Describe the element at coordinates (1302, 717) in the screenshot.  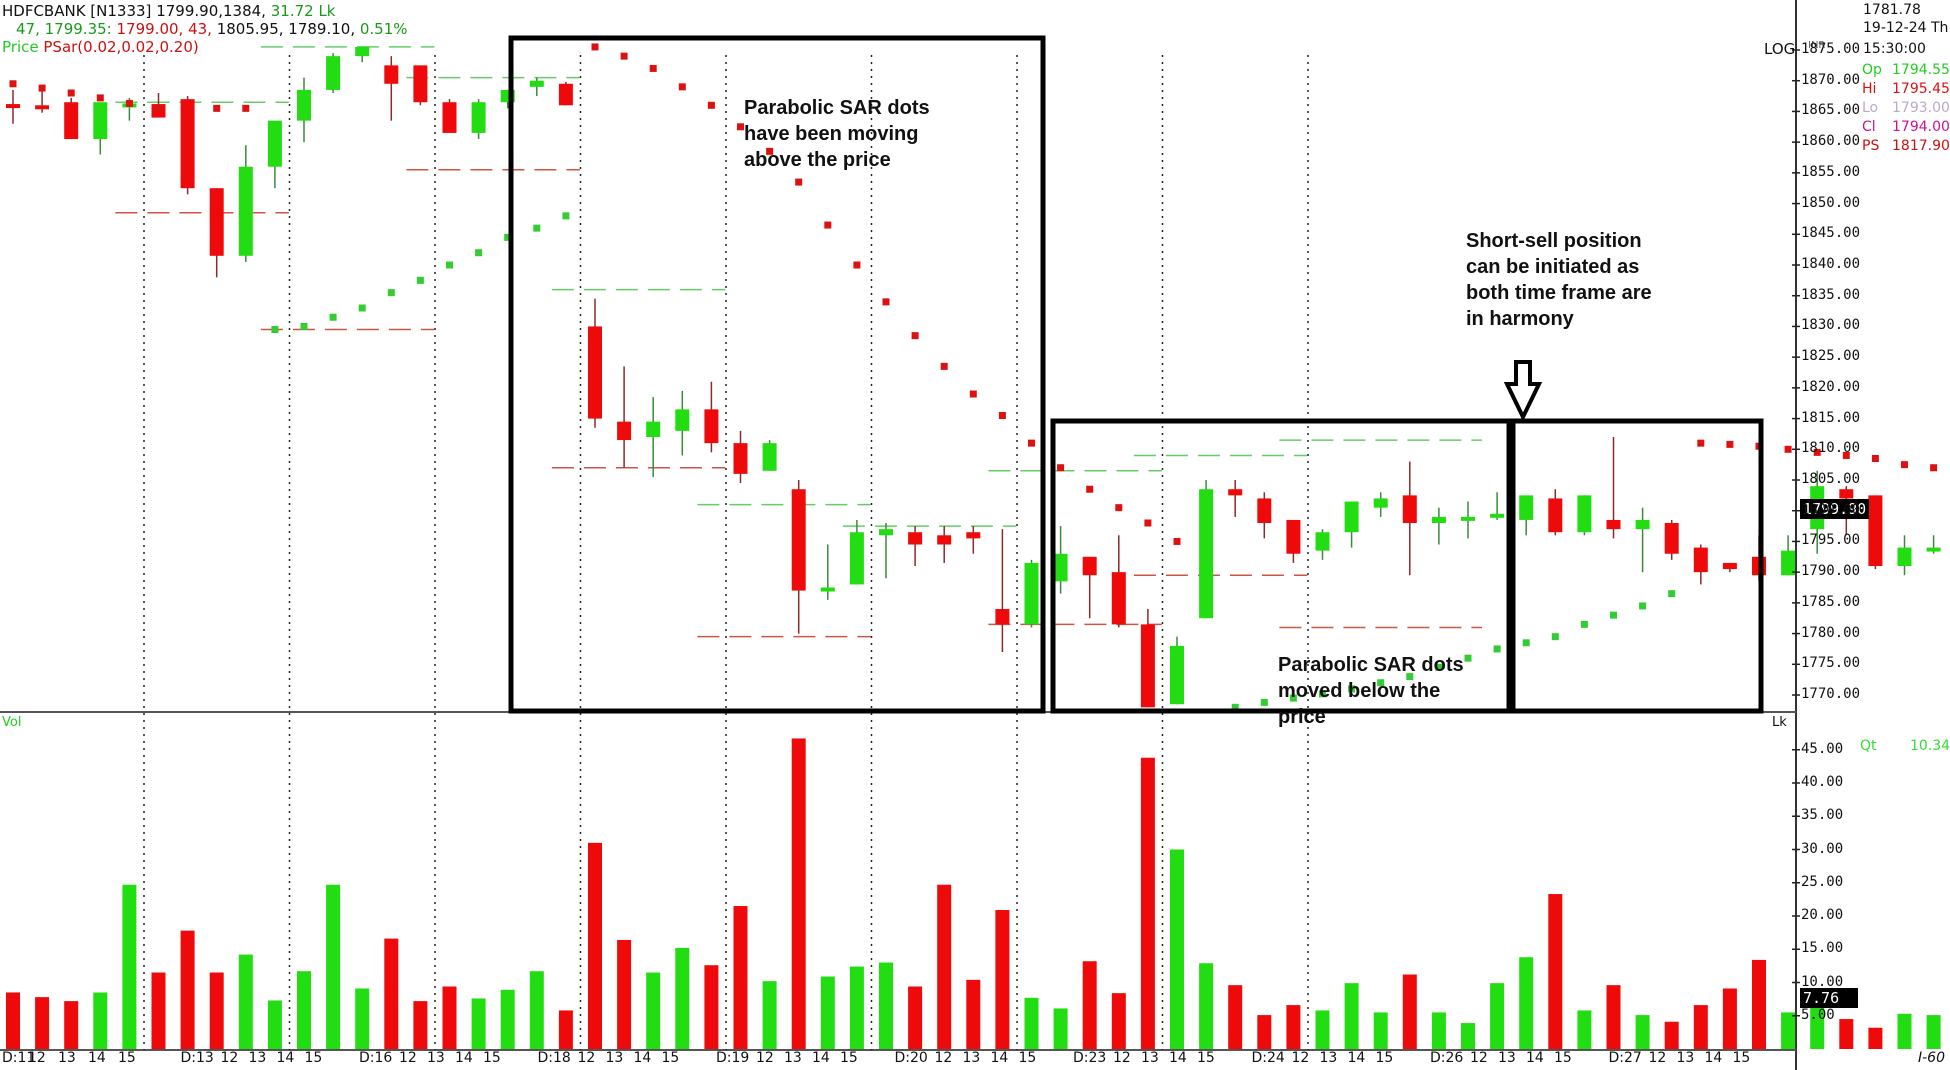
I see `annotation-line: price` at that location.